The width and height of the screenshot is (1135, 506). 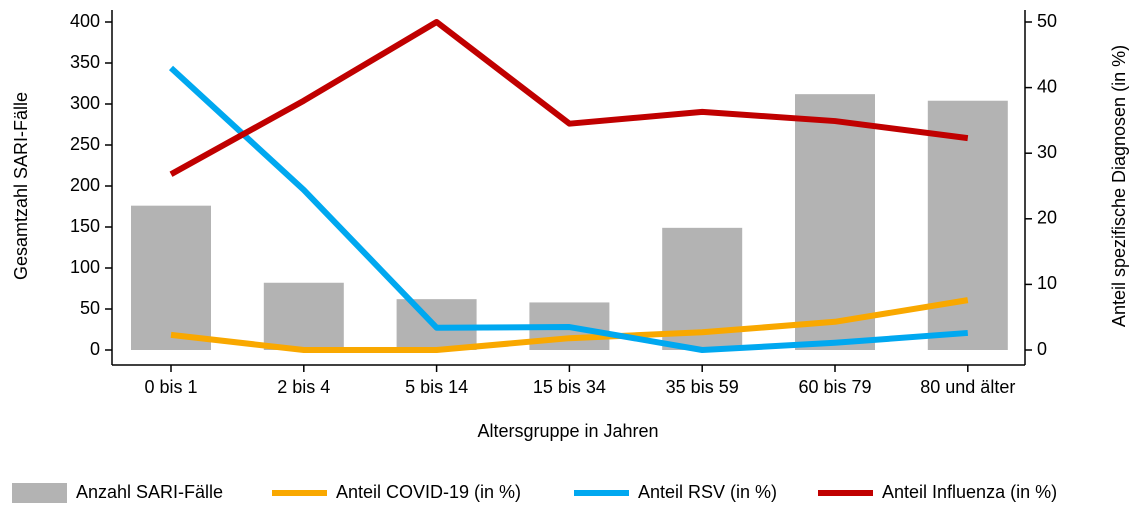 I want to click on y-tick-label: 200, so click(x=85, y=185).